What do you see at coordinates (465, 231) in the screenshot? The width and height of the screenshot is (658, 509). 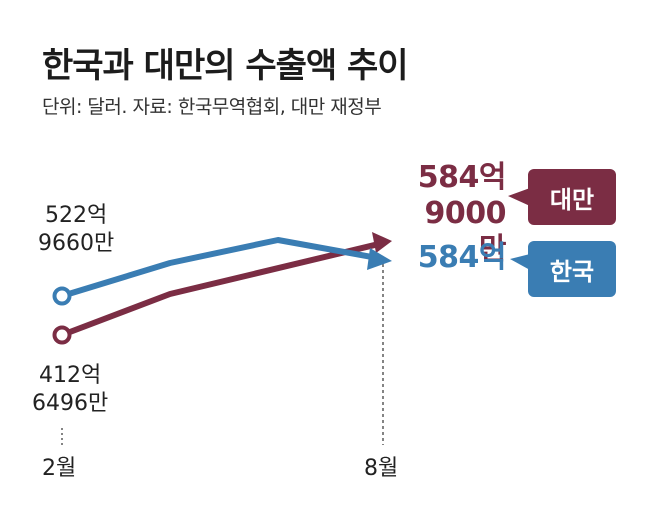 I see `taiwan-end-value-line2: 9000만` at bounding box center [465, 231].